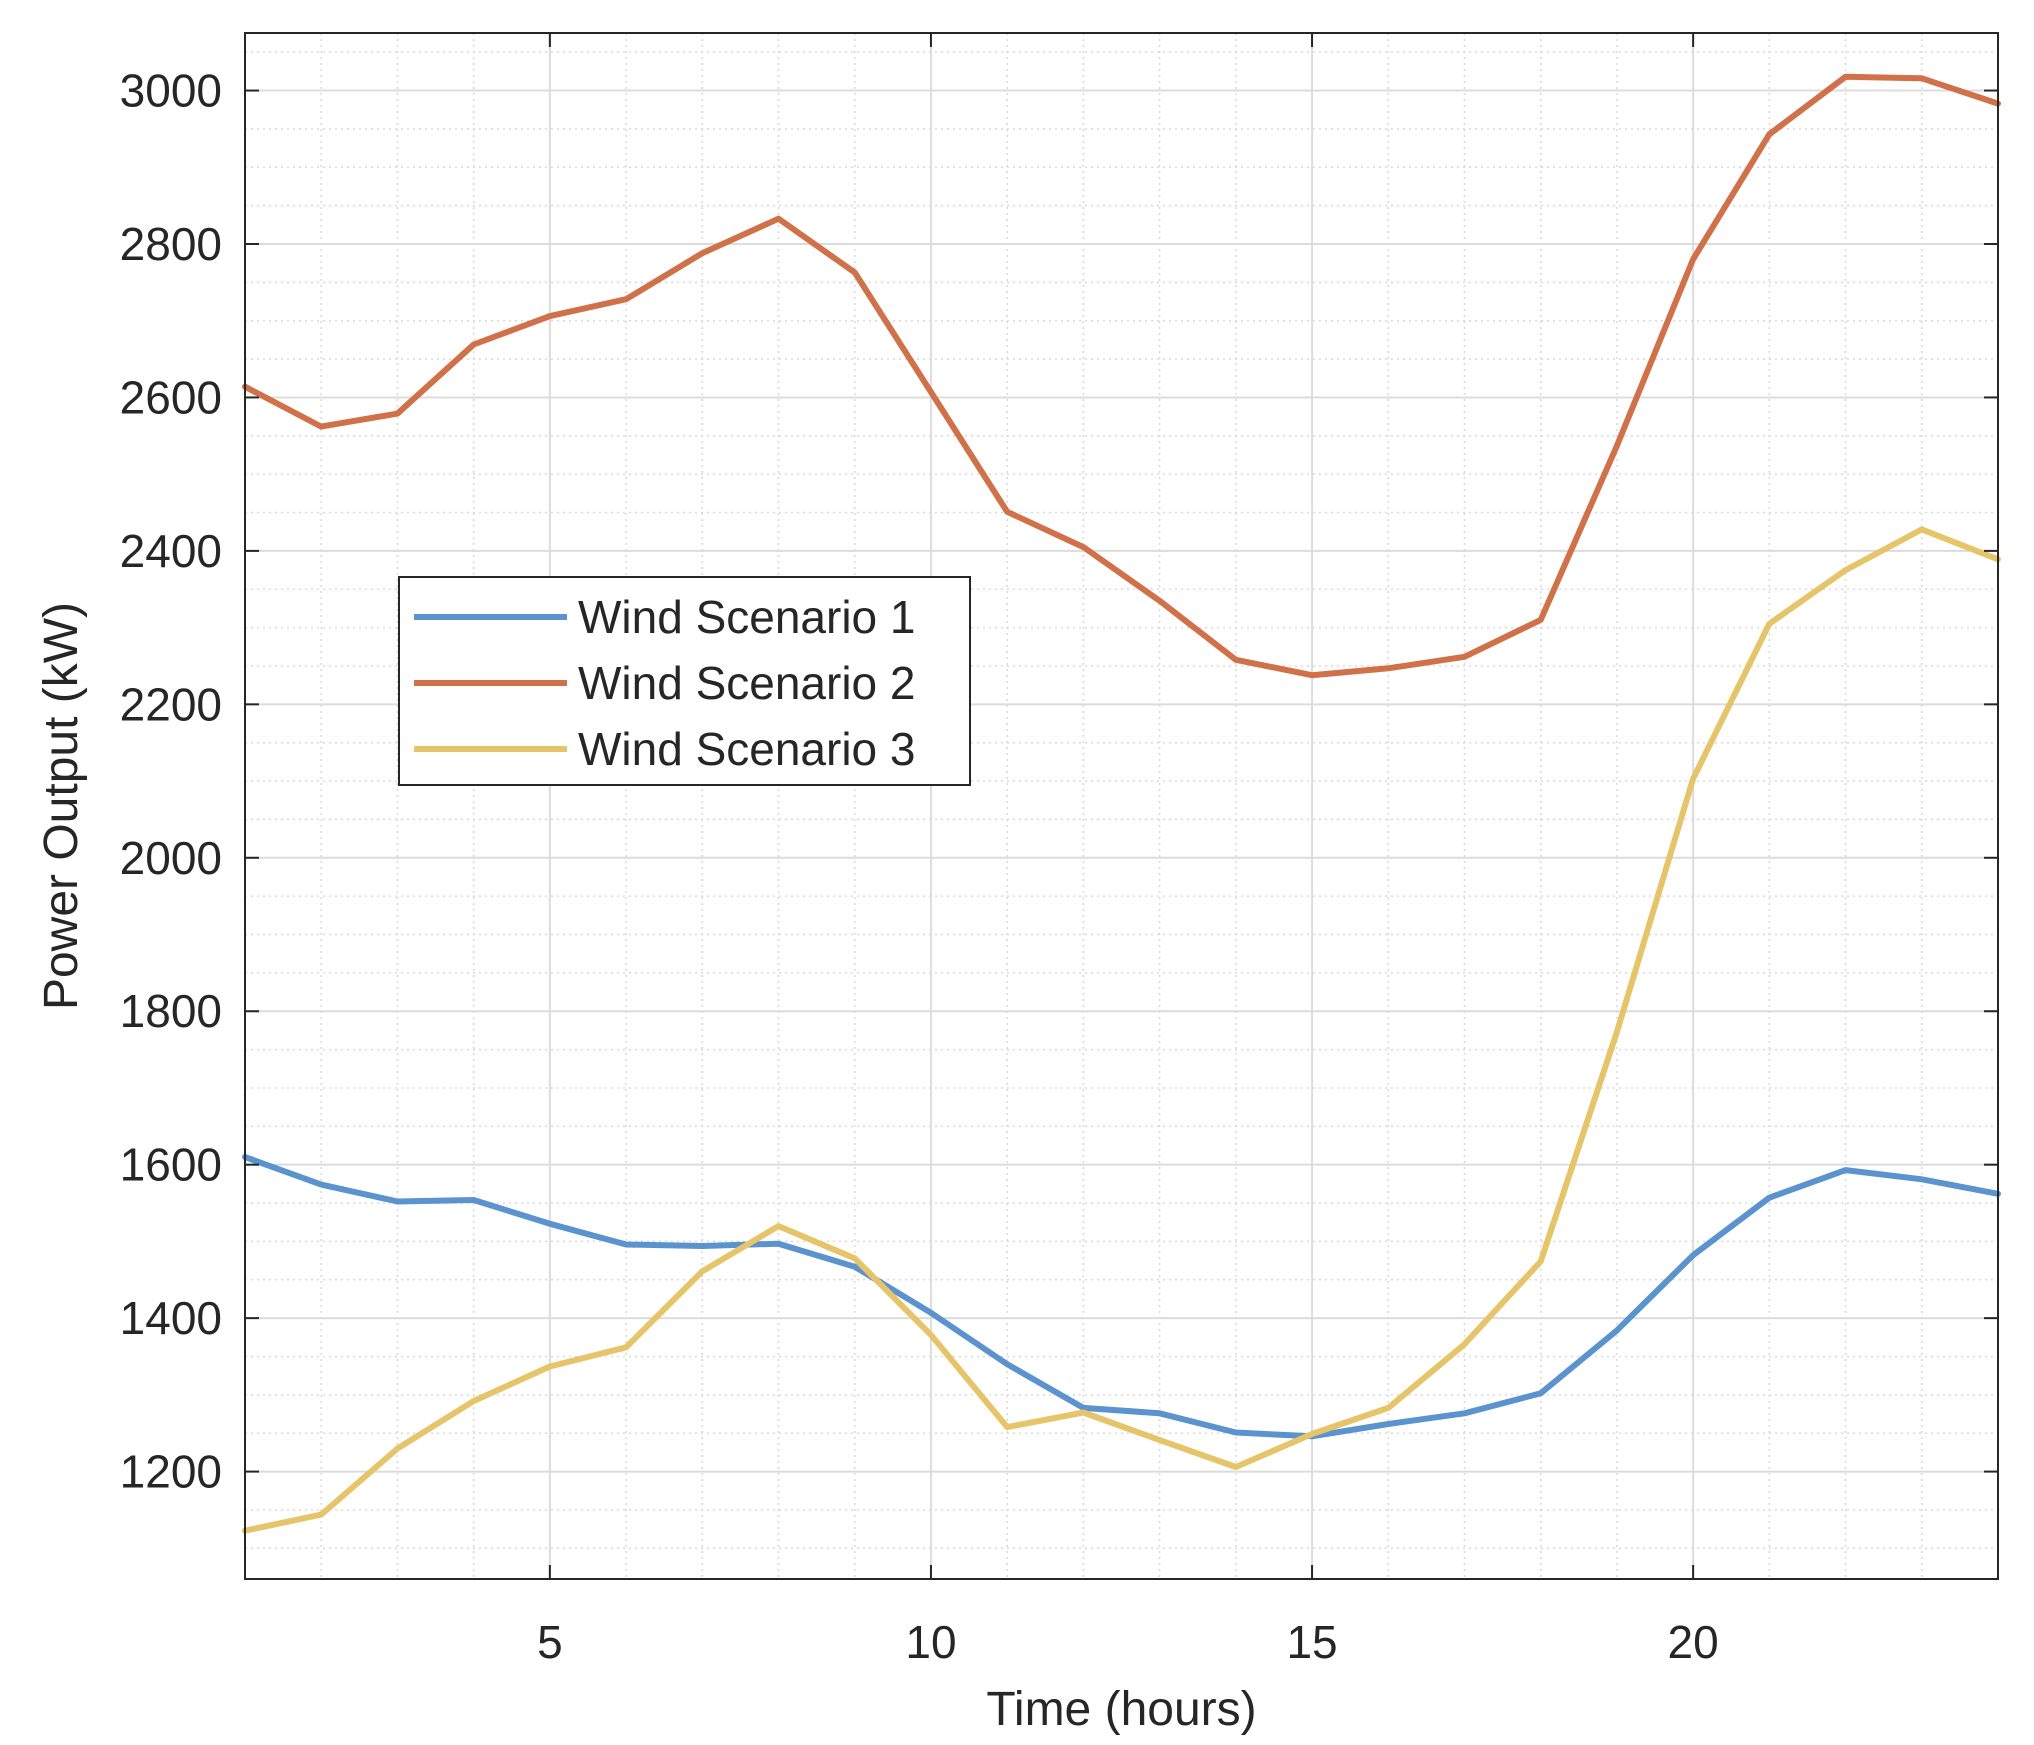 This screenshot has height=1745, width=2034. I want to click on legend-label: Wind Scenario 2, so click(747, 683).